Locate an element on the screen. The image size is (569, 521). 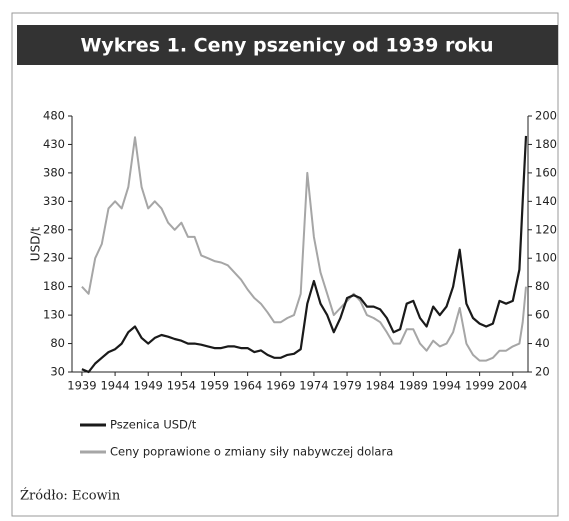
x-tick-label: 1979 is located at coordinates (346, 386).